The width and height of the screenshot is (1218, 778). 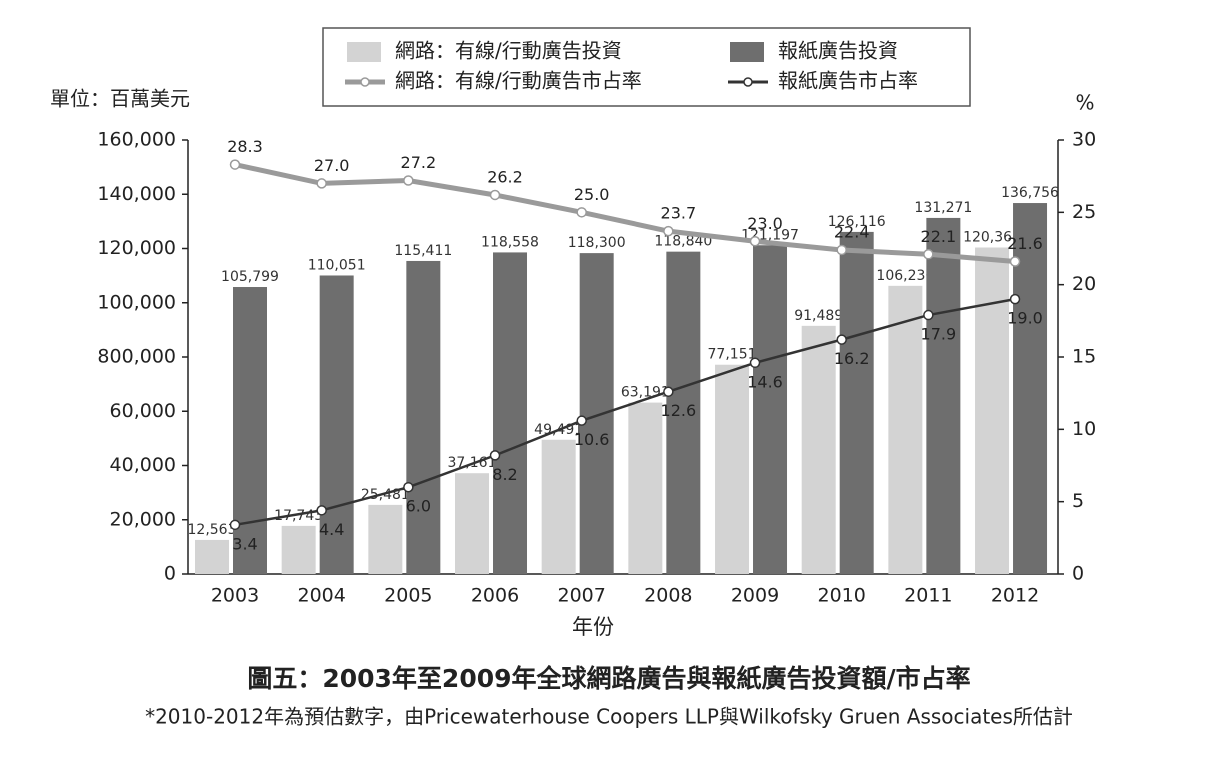 I want to click on bar-value-label: 77,151, so click(x=732, y=355).